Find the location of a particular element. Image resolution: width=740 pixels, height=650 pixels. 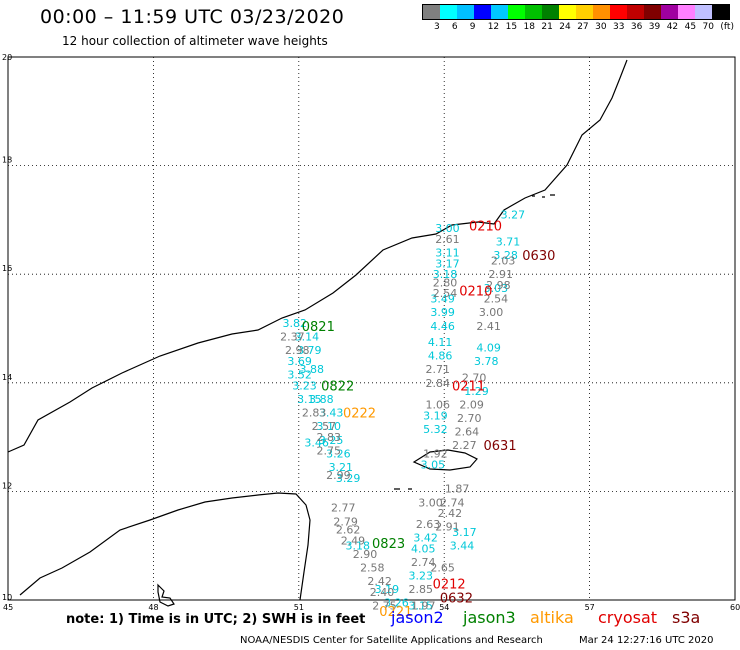

wave-height-label: 2.80 is located at coordinates (445, 282).